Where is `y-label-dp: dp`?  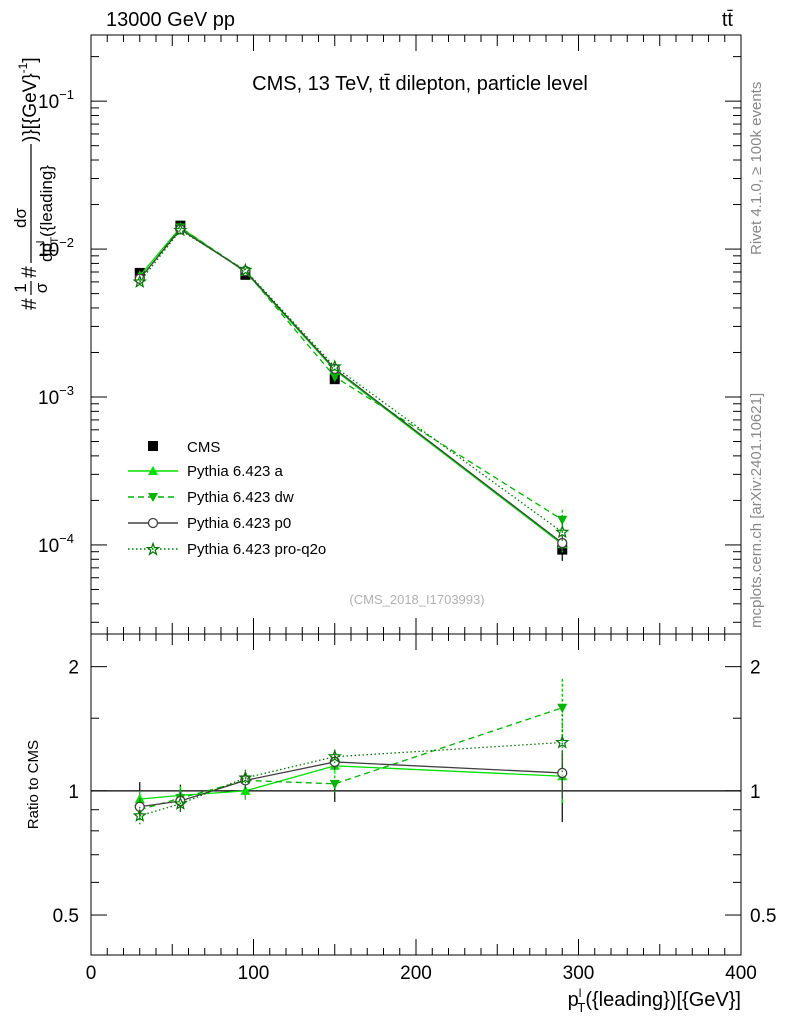 y-label-dp: dp is located at coordinates (46, 252).